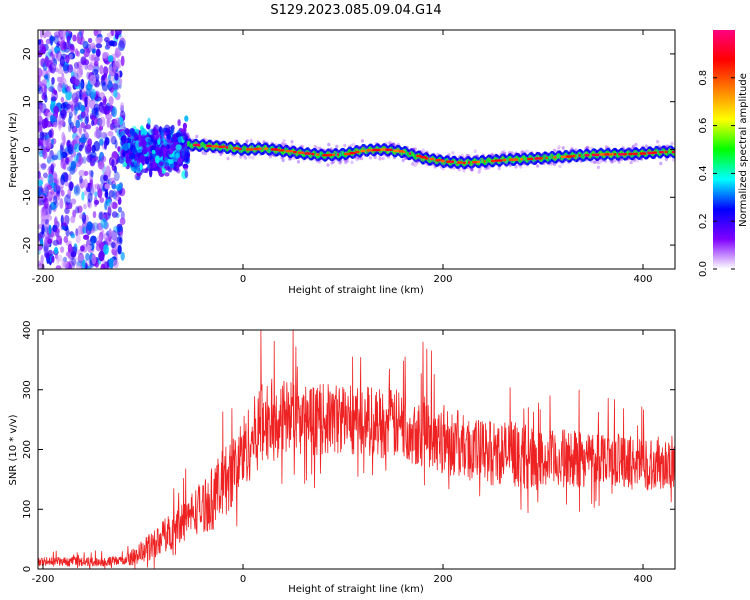  I want to click on y-tick-label: -10, so click(27, 197).